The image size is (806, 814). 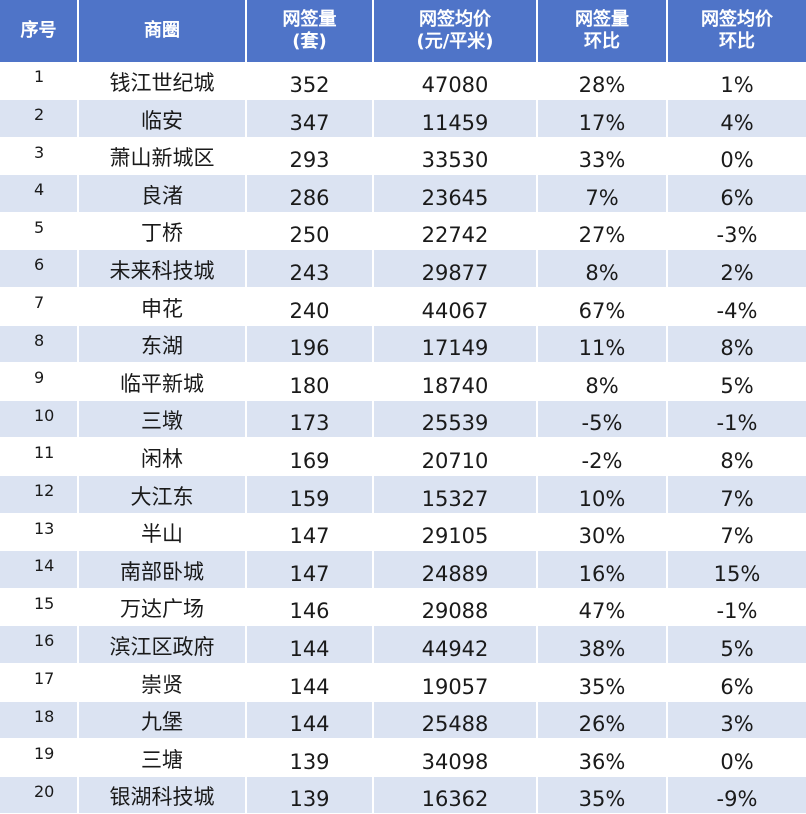 I want to click on cell-price: 20710, so click(x=455, y=457).